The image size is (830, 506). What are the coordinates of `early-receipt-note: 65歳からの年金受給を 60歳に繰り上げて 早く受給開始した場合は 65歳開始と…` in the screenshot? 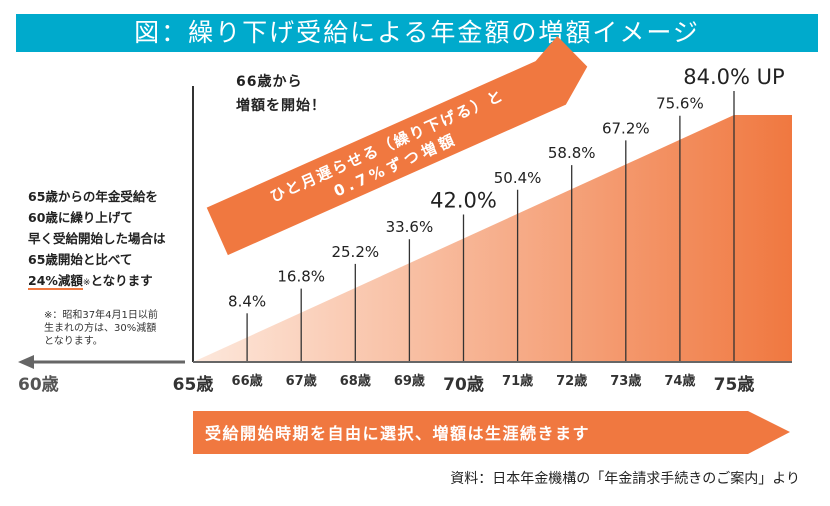 It's located at (97, 240).